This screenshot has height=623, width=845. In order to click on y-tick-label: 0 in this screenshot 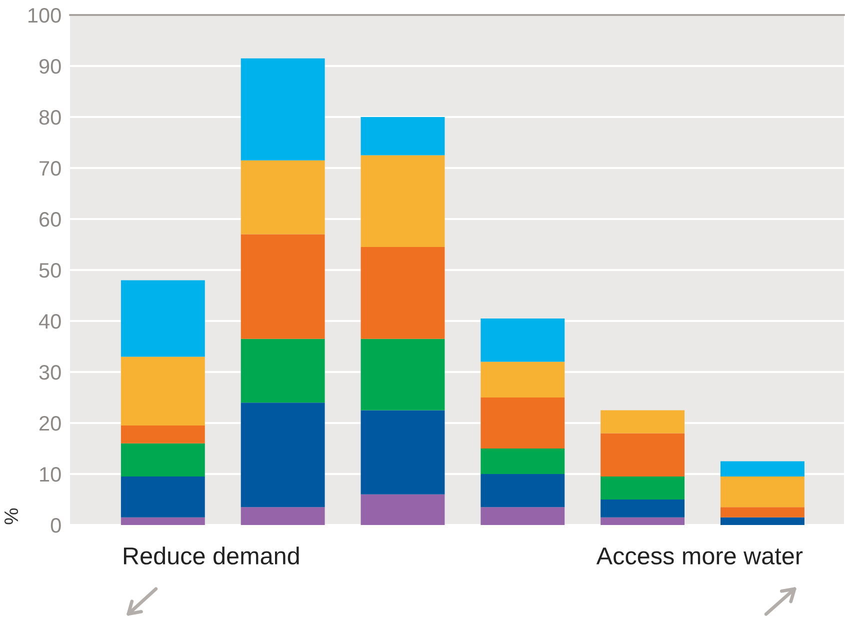, I will do `click(55, 525)`.